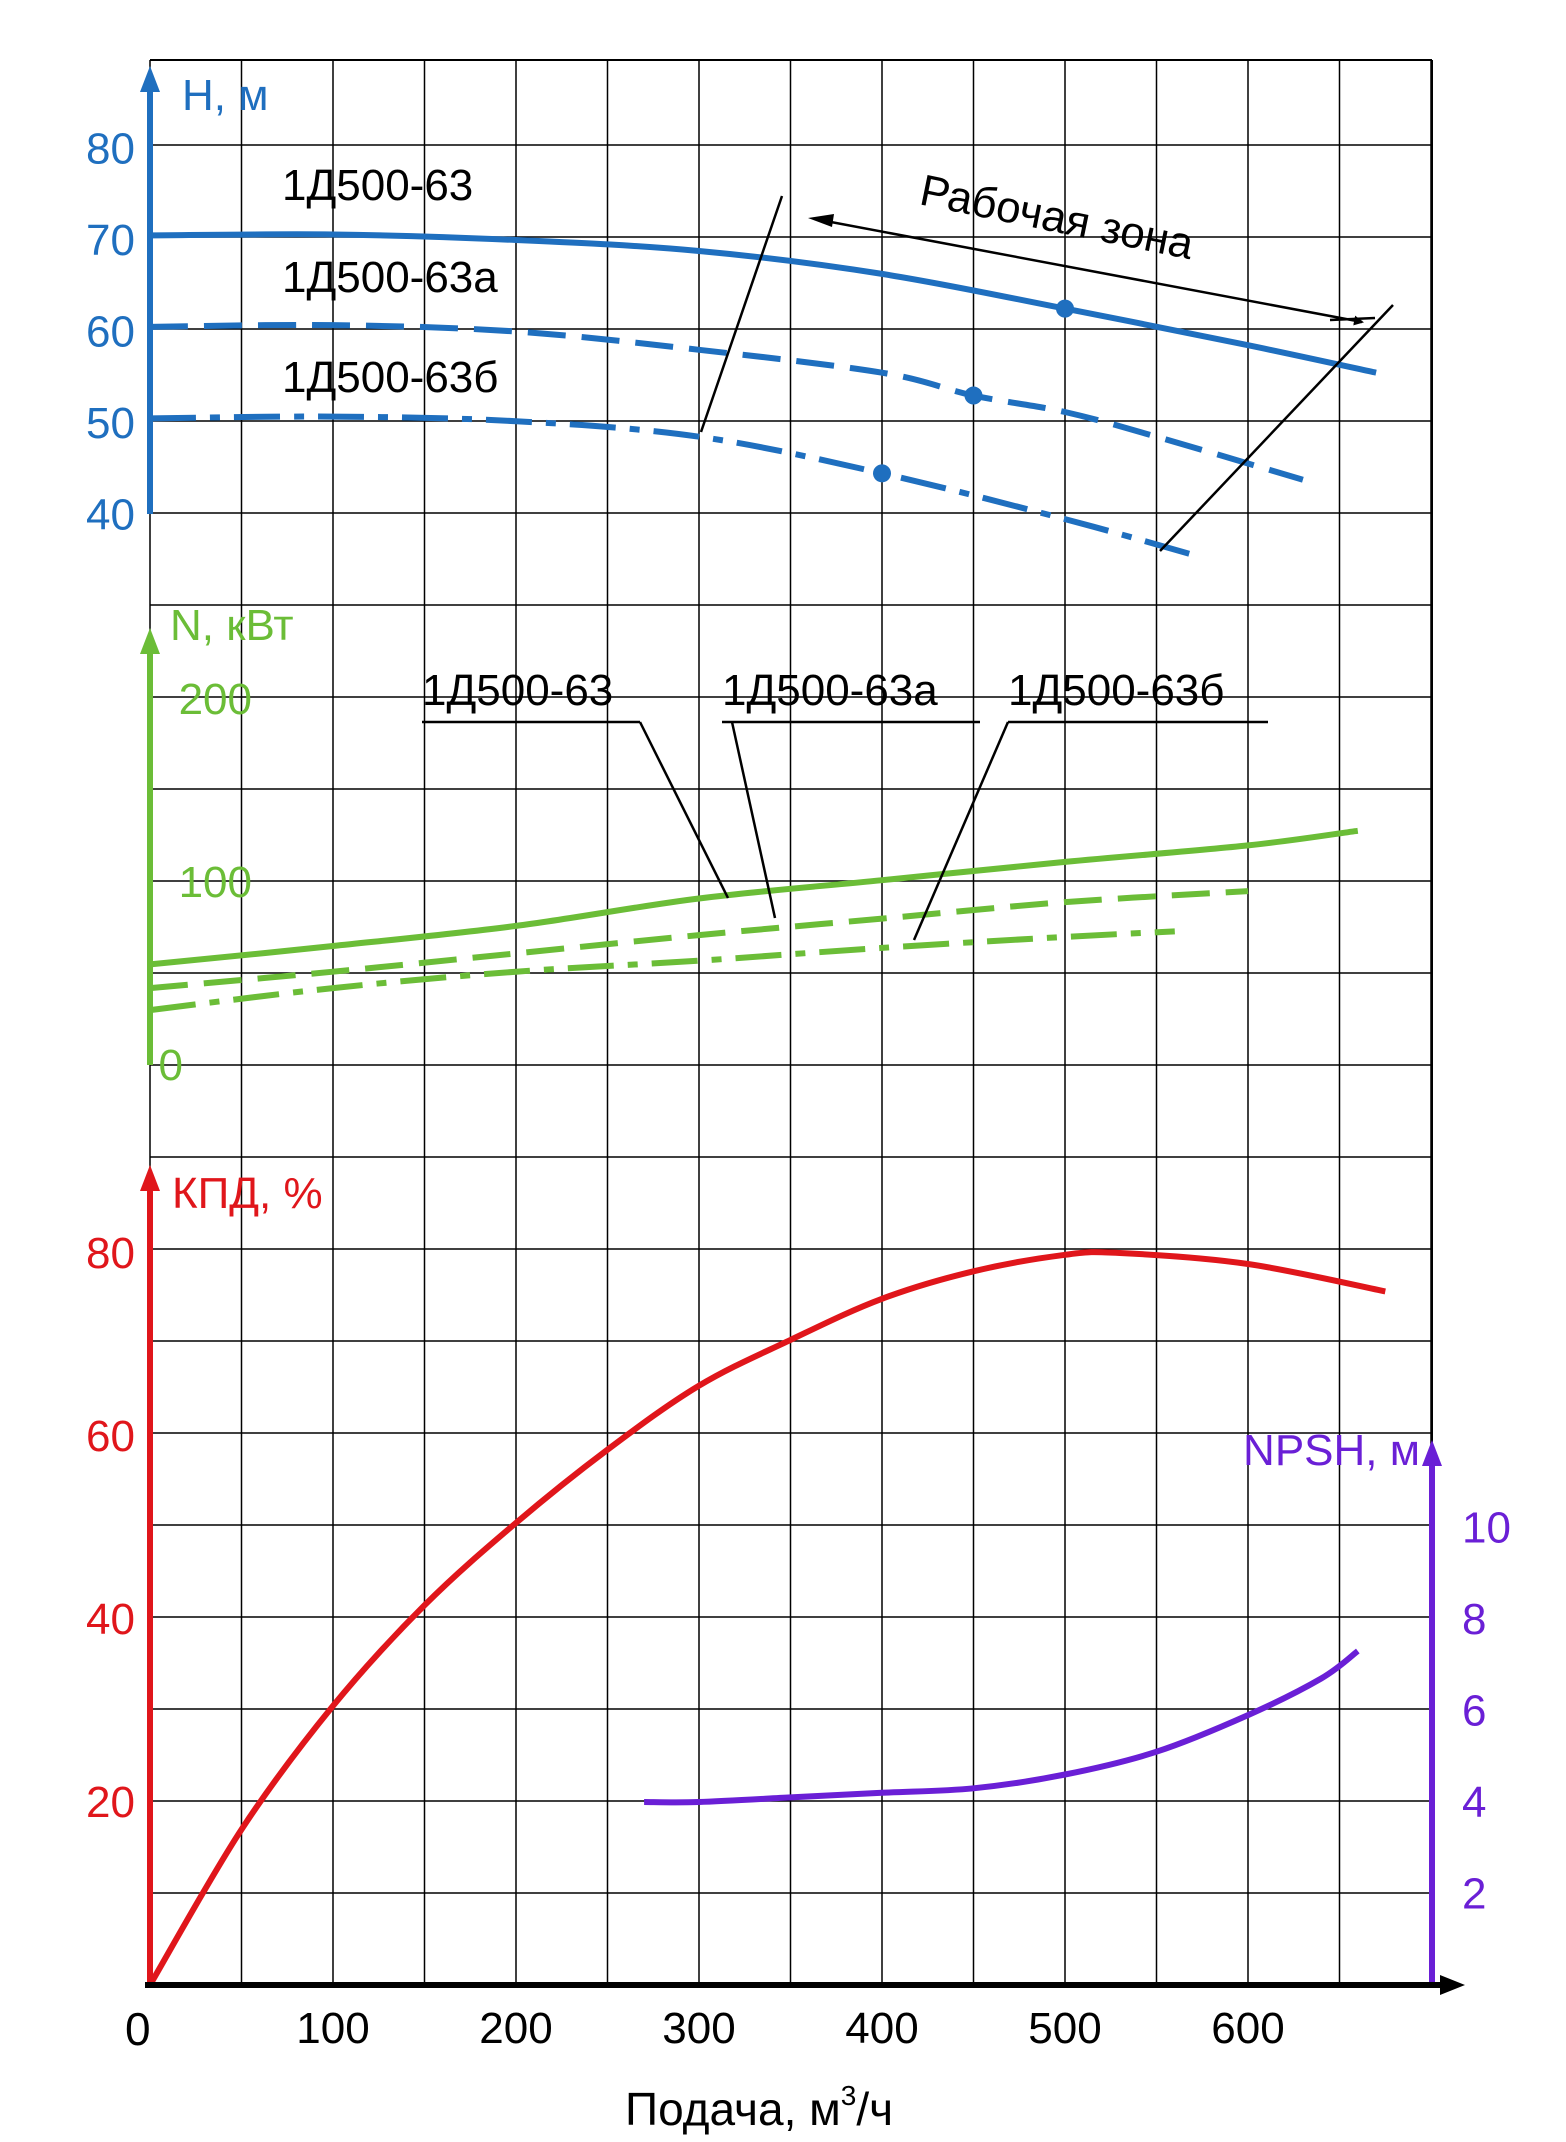 This screenshot has height=2142, width=1566. What do you see at coordinates (1247, 2028) in the screenshot?
I see `x-tick-label: 600` at bounding box center [1247, 2028].